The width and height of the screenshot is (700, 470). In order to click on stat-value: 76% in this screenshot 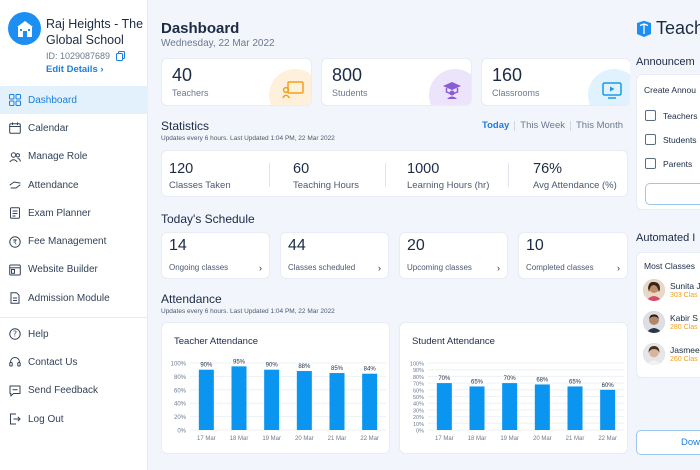, I will do `click(548, 169)`.